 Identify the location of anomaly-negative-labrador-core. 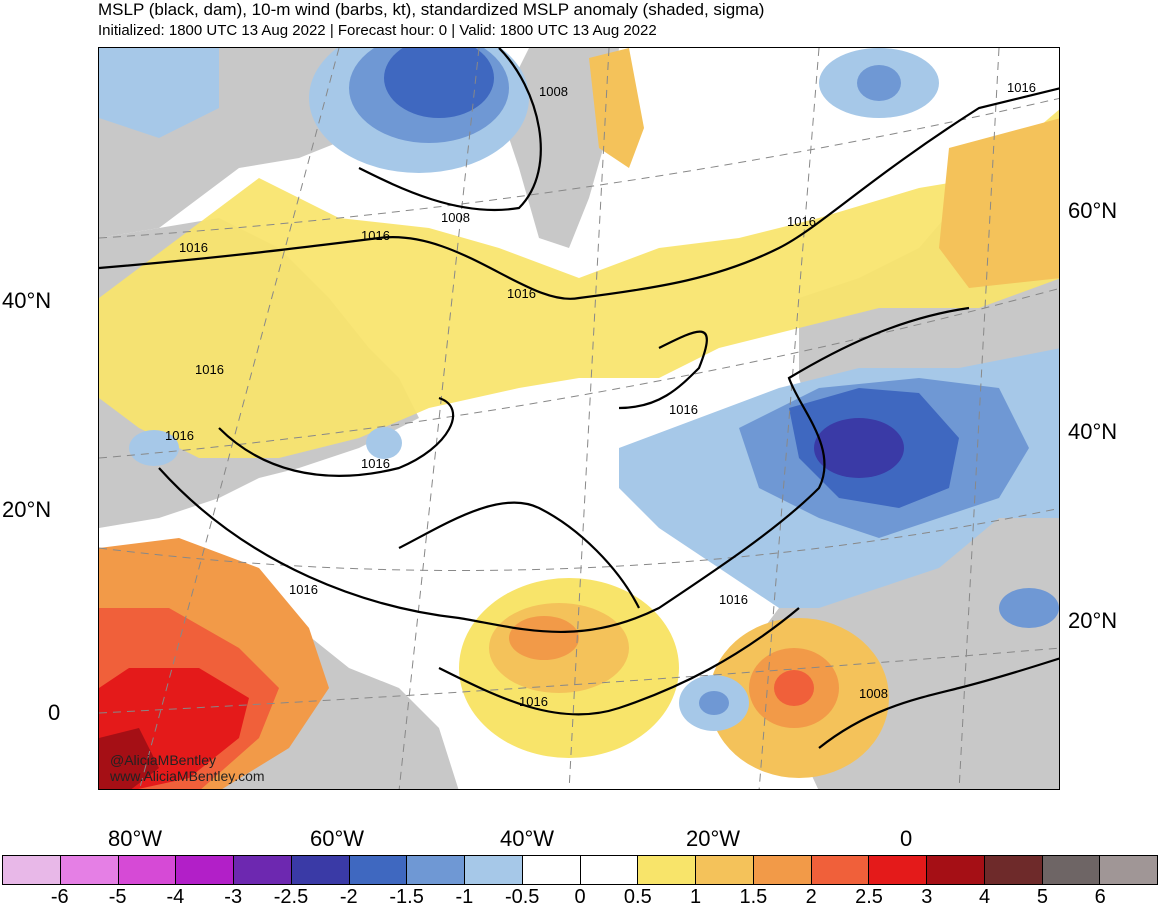
(439, 83).